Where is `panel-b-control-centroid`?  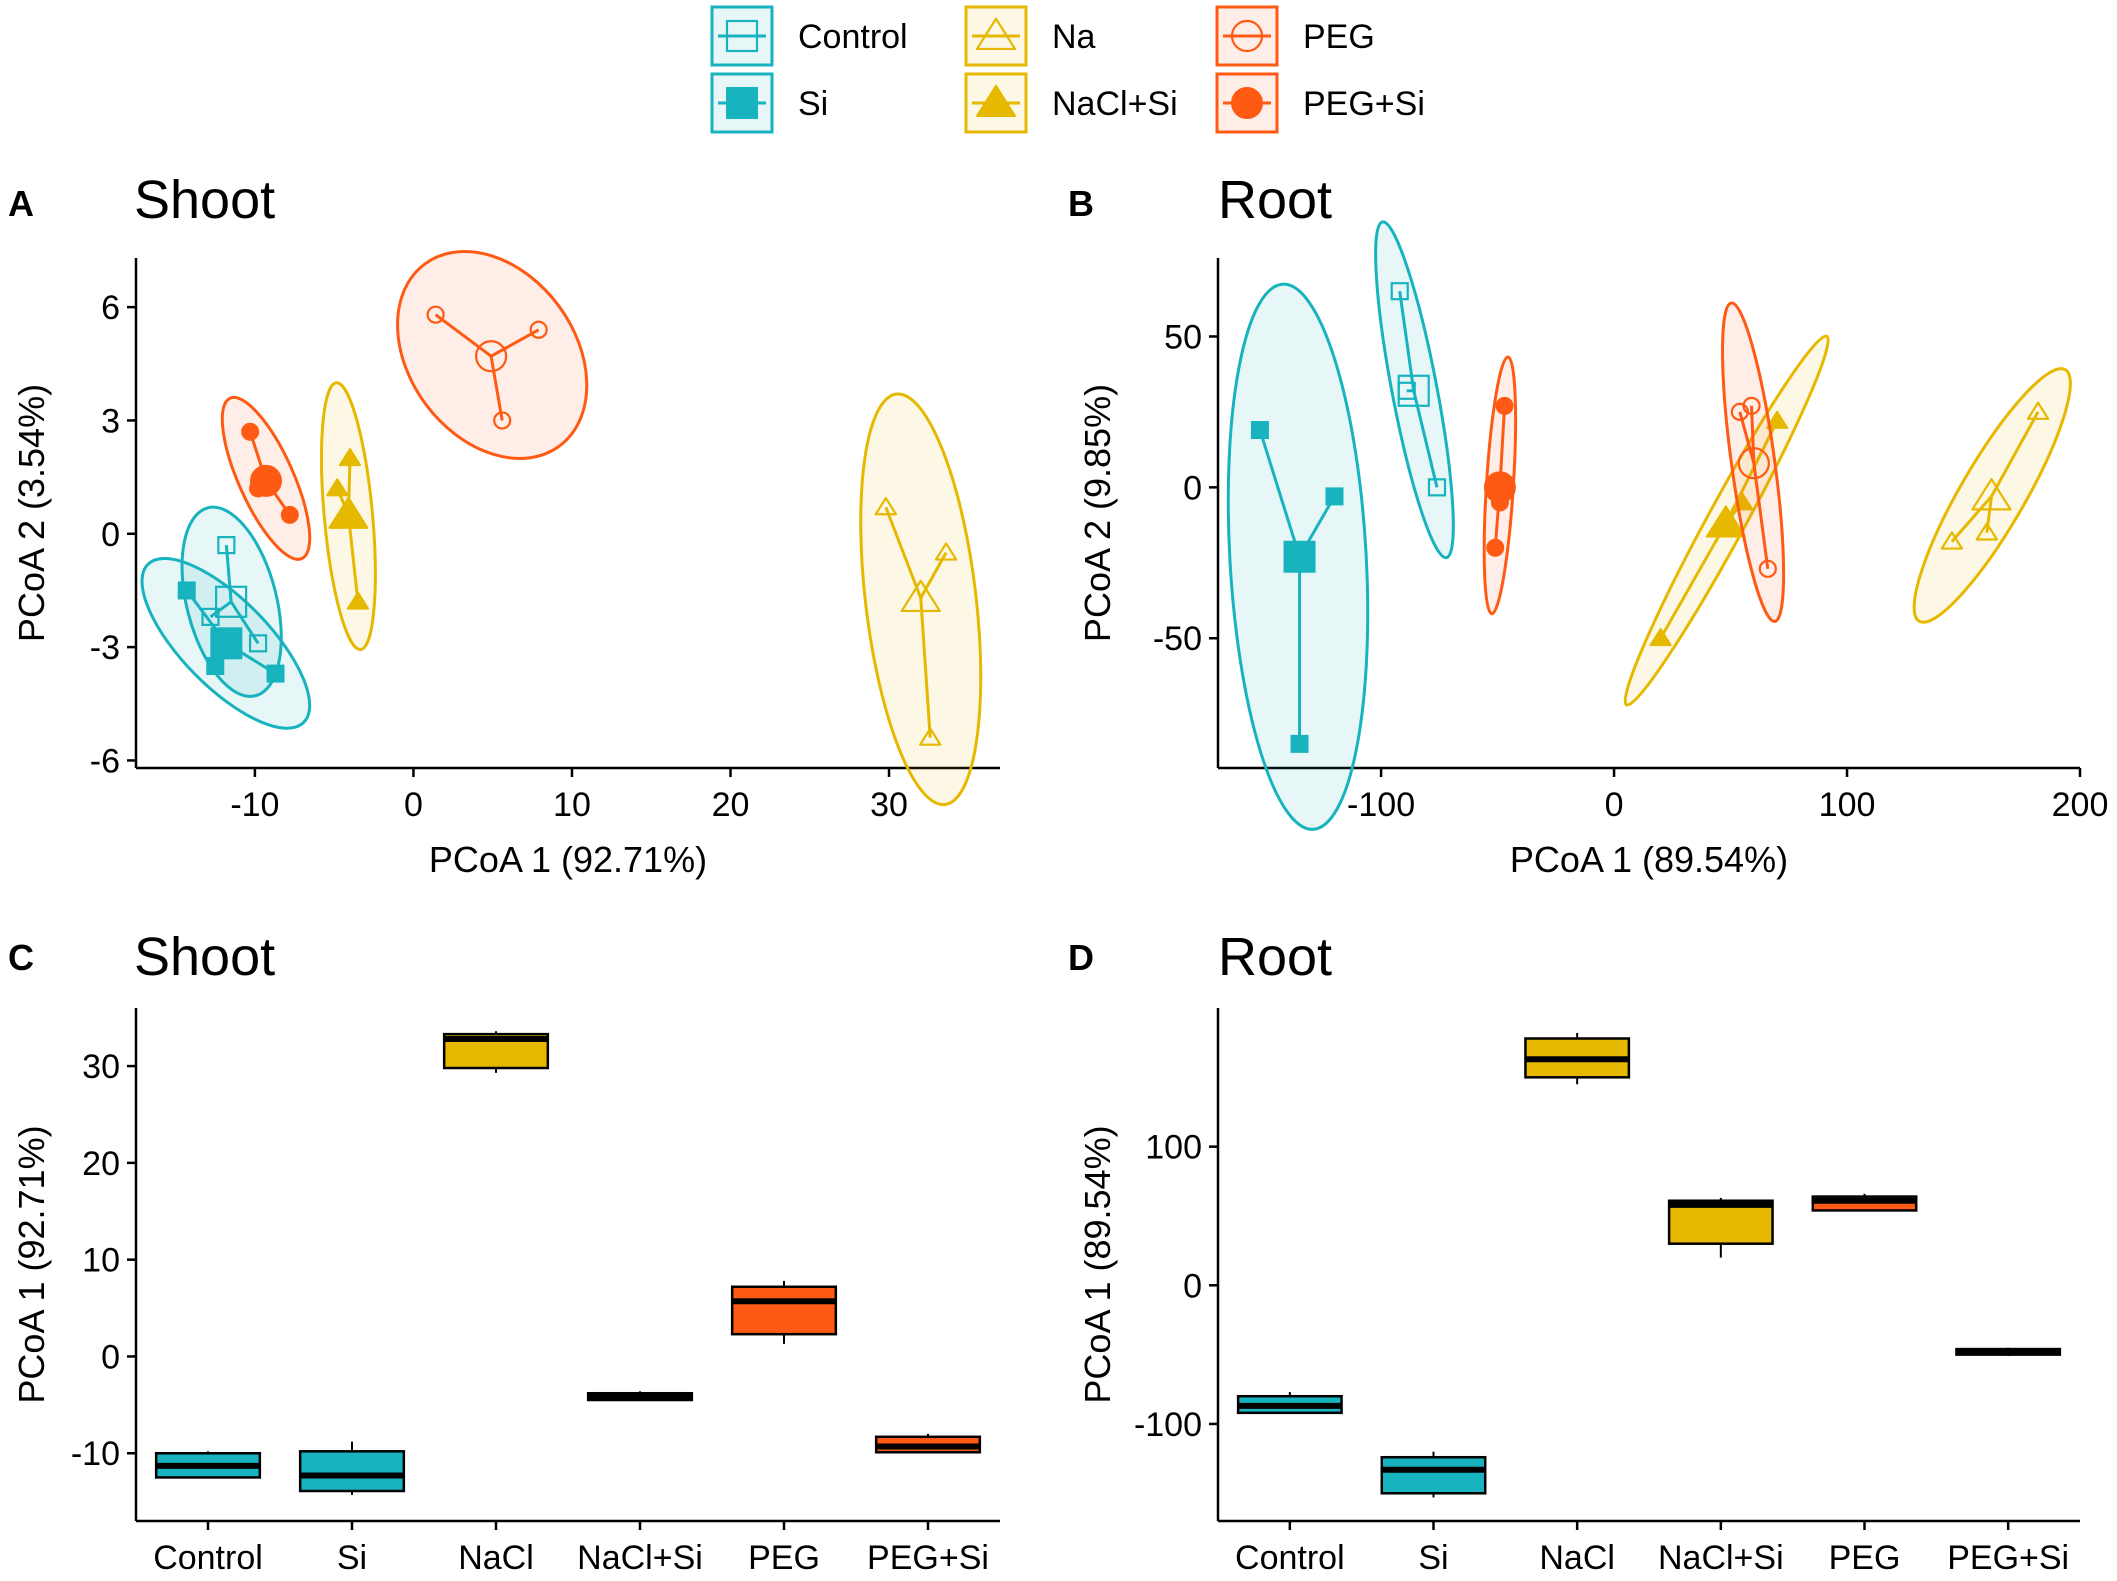
panel-b-control-centroid is located at coordinates (1413, 390).